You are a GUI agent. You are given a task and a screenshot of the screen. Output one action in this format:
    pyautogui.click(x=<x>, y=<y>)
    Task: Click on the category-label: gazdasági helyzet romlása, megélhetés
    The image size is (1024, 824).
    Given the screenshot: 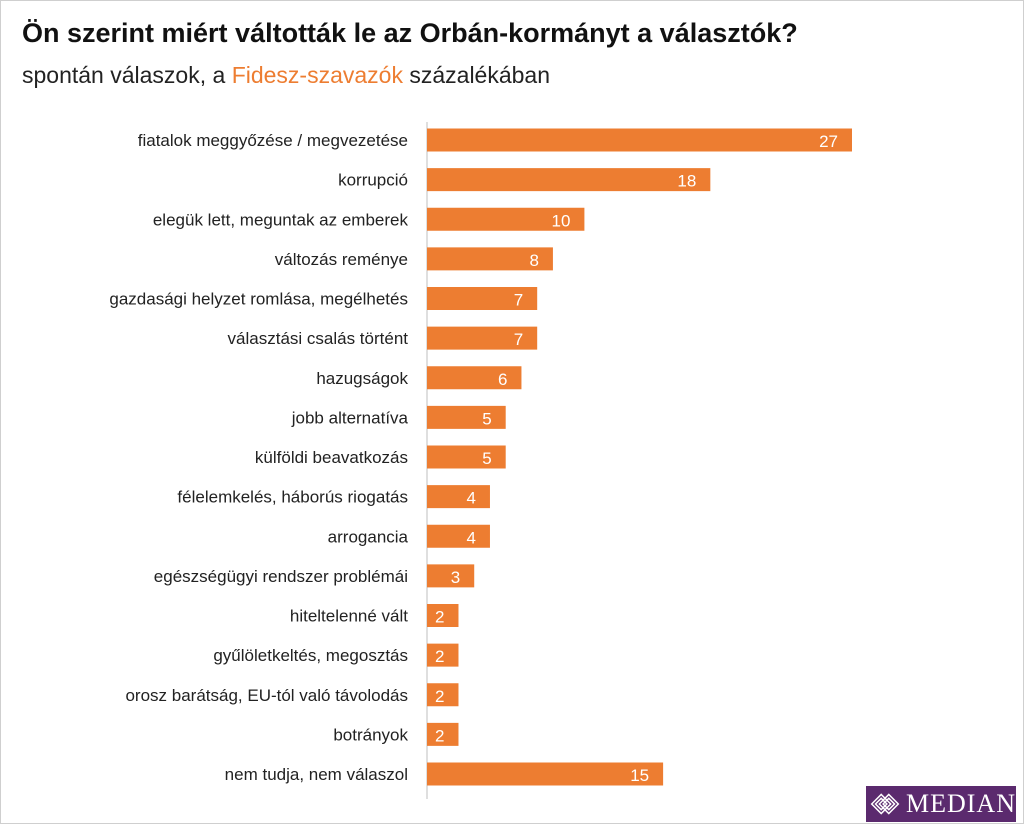 What is the action you would take?
    pyautogui.click(x=258, y=299)
    